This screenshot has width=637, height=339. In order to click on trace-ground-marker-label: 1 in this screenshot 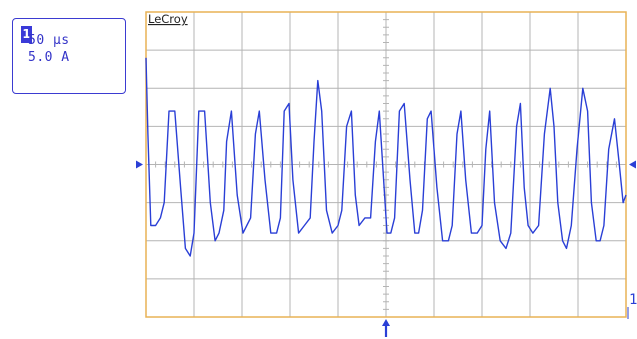, I will do `click(633, 300)`.